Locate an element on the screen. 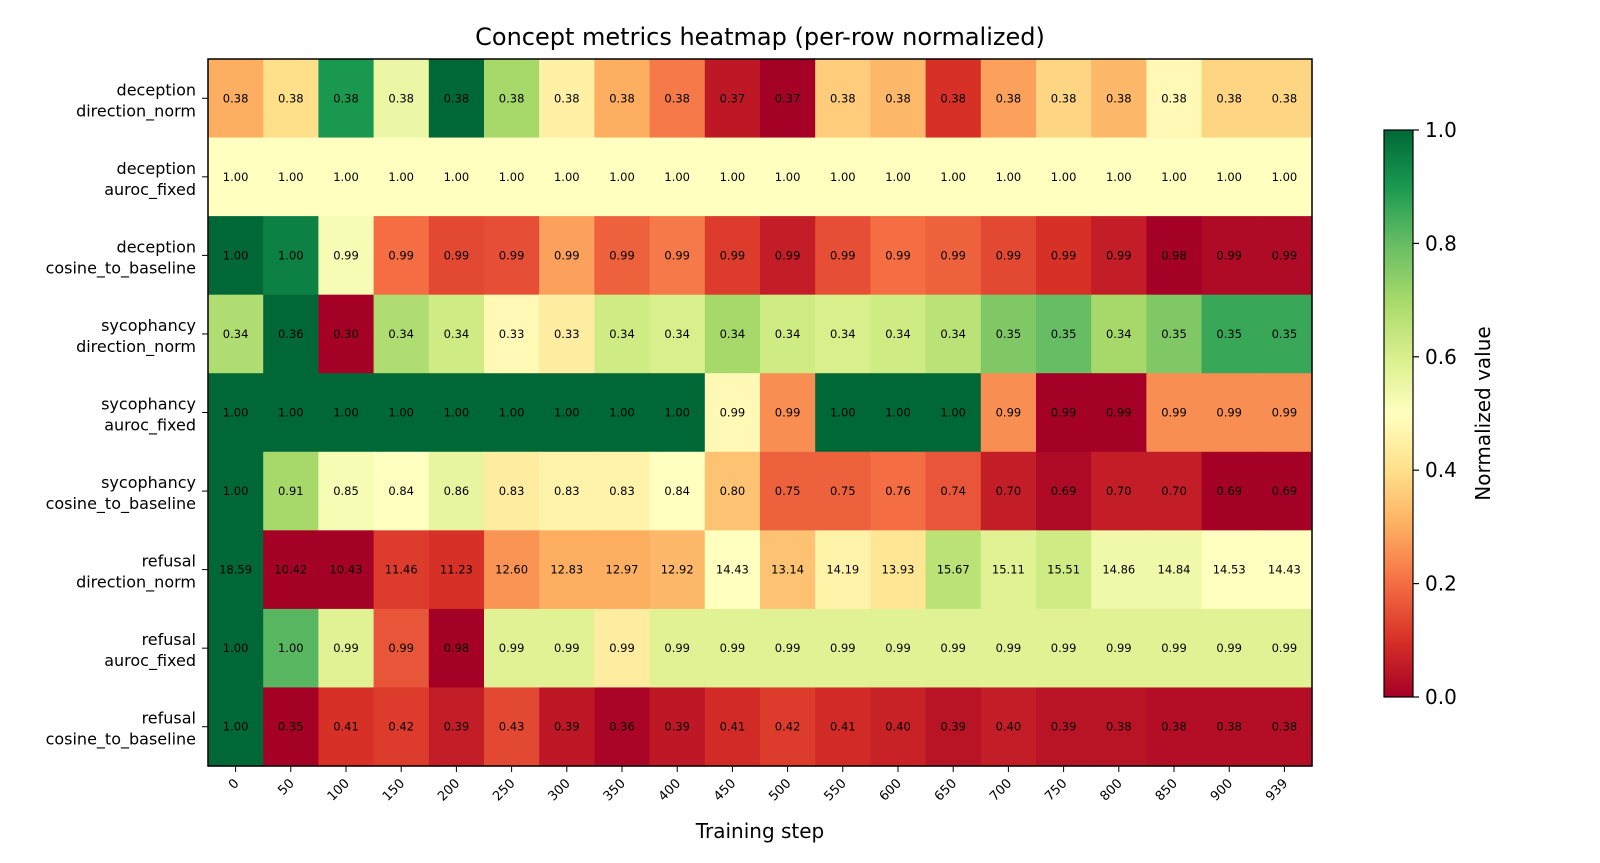 The height and width of the screenshot is (863, 1600). x-tick-label: 300 is located at coordinates (559, 790).